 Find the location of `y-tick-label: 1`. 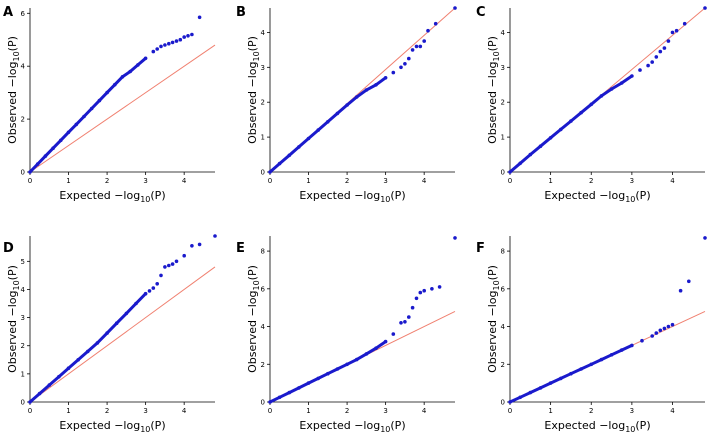

y-tick-label: 1 is located at coordinates (23, 374).